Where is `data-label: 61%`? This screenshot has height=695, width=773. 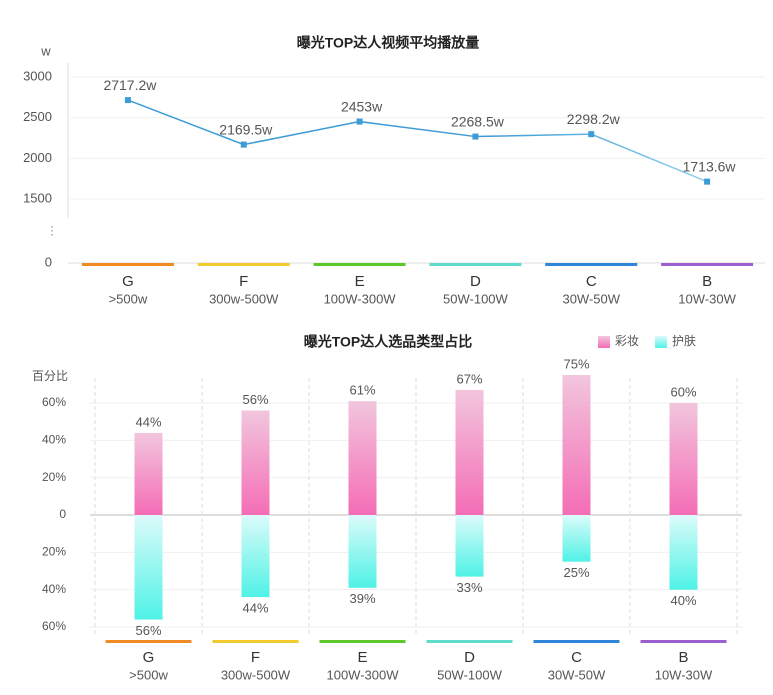 data-label: 61% is located at coordinates (362, 390).